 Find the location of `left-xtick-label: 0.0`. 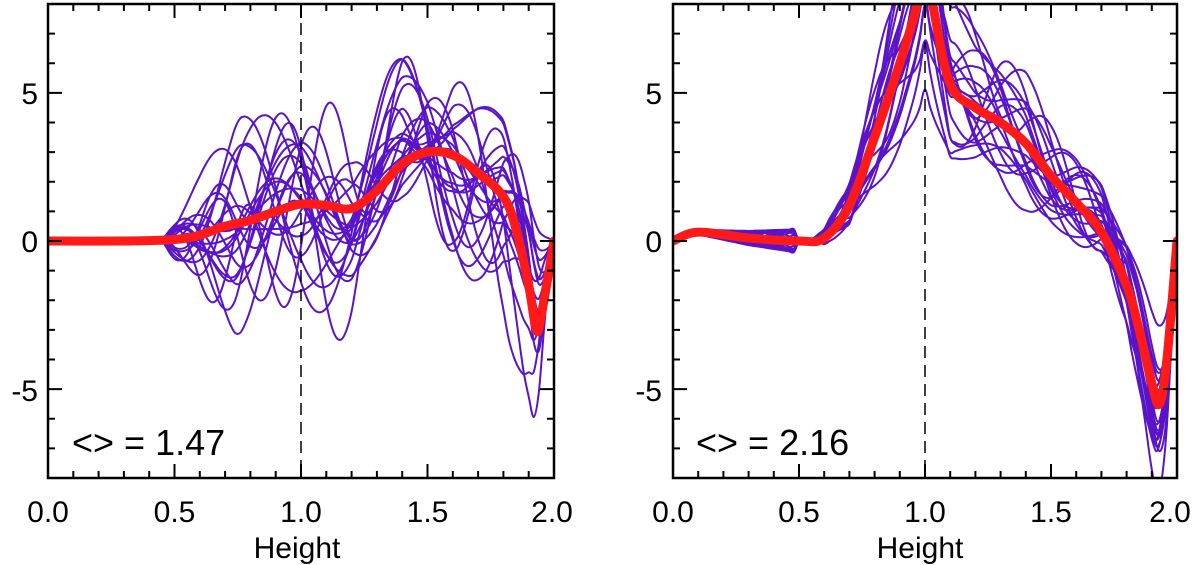

left-xtick-label: 0.0 is located at coordinates (48, 512).